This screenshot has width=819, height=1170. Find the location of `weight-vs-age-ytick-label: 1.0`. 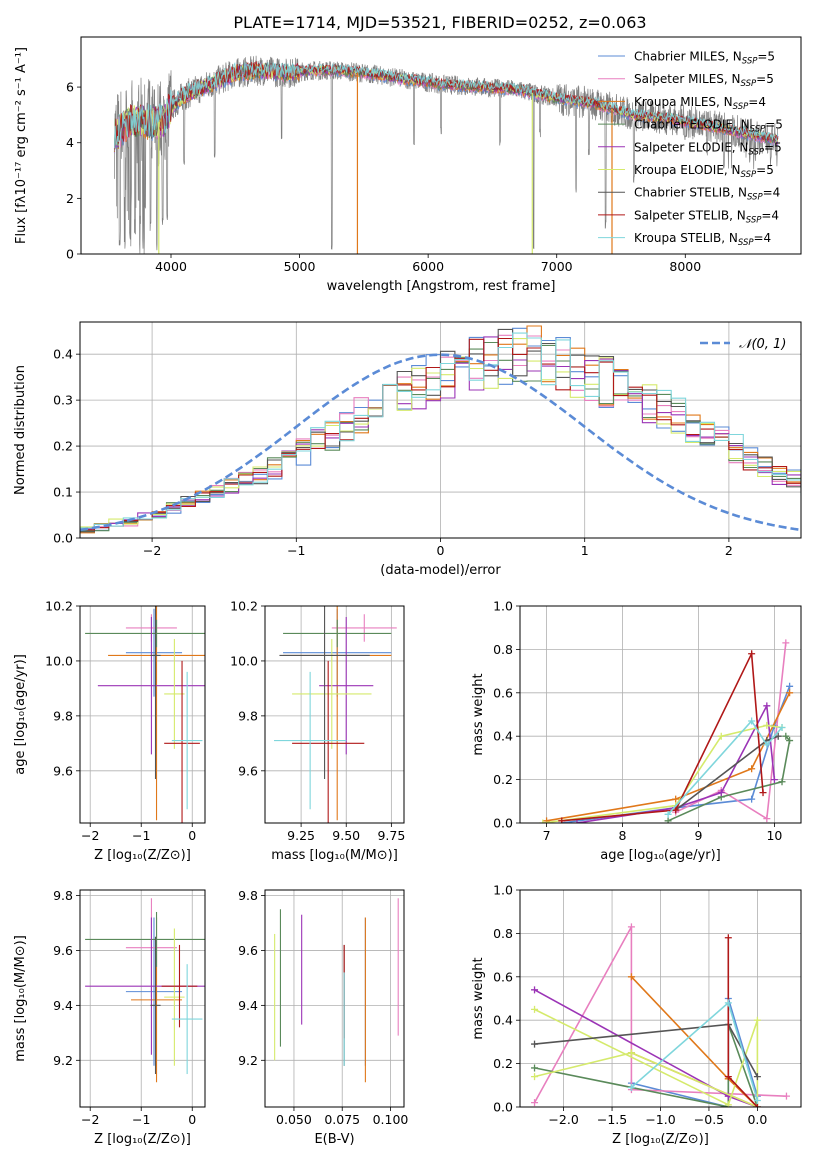

weight-vs-age-ytick-label: 1.0 is located at coordinates (503, 606).